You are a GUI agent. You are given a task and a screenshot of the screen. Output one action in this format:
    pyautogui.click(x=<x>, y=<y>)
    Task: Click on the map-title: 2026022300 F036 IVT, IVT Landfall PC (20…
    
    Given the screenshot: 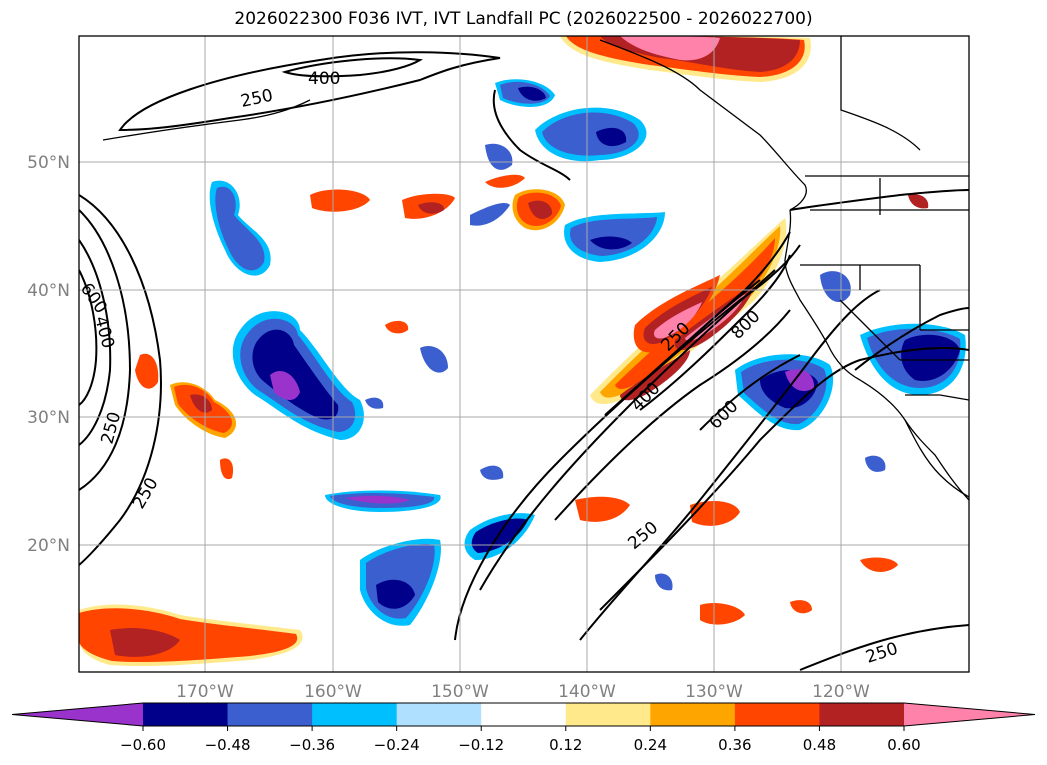 What is the action you would take?
    pyautogui.click(x=523, y=19)
    